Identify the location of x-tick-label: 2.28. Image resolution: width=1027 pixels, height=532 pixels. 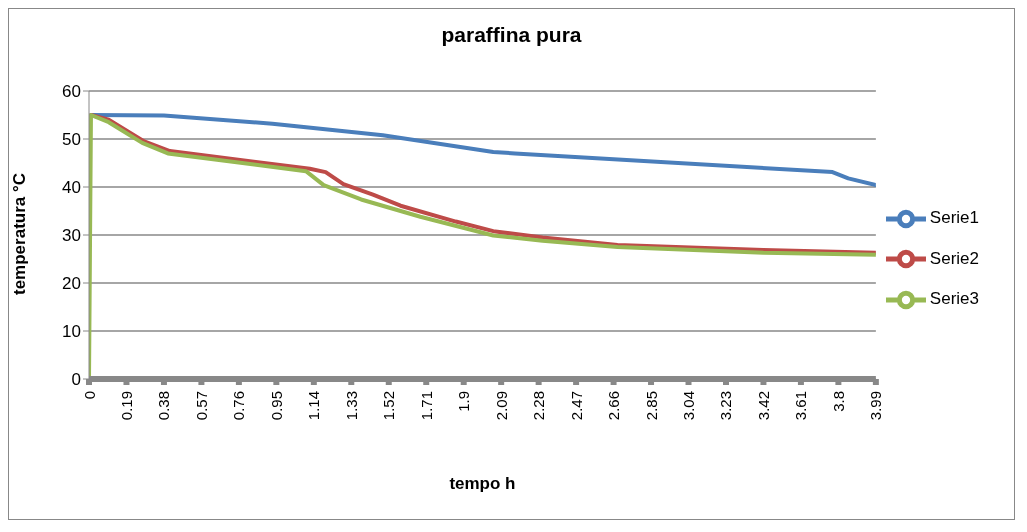
(539, 406).